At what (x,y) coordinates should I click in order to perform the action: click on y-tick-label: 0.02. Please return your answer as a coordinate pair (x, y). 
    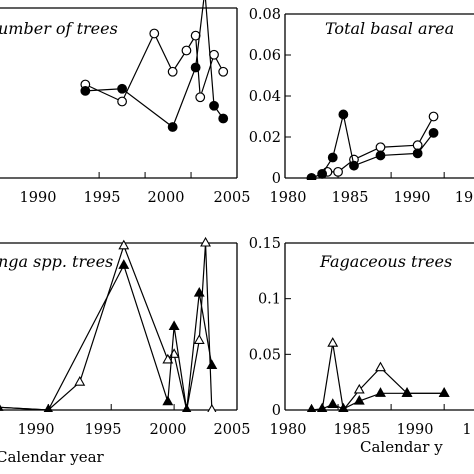
    Looking at the image, I should click on (265, 138).